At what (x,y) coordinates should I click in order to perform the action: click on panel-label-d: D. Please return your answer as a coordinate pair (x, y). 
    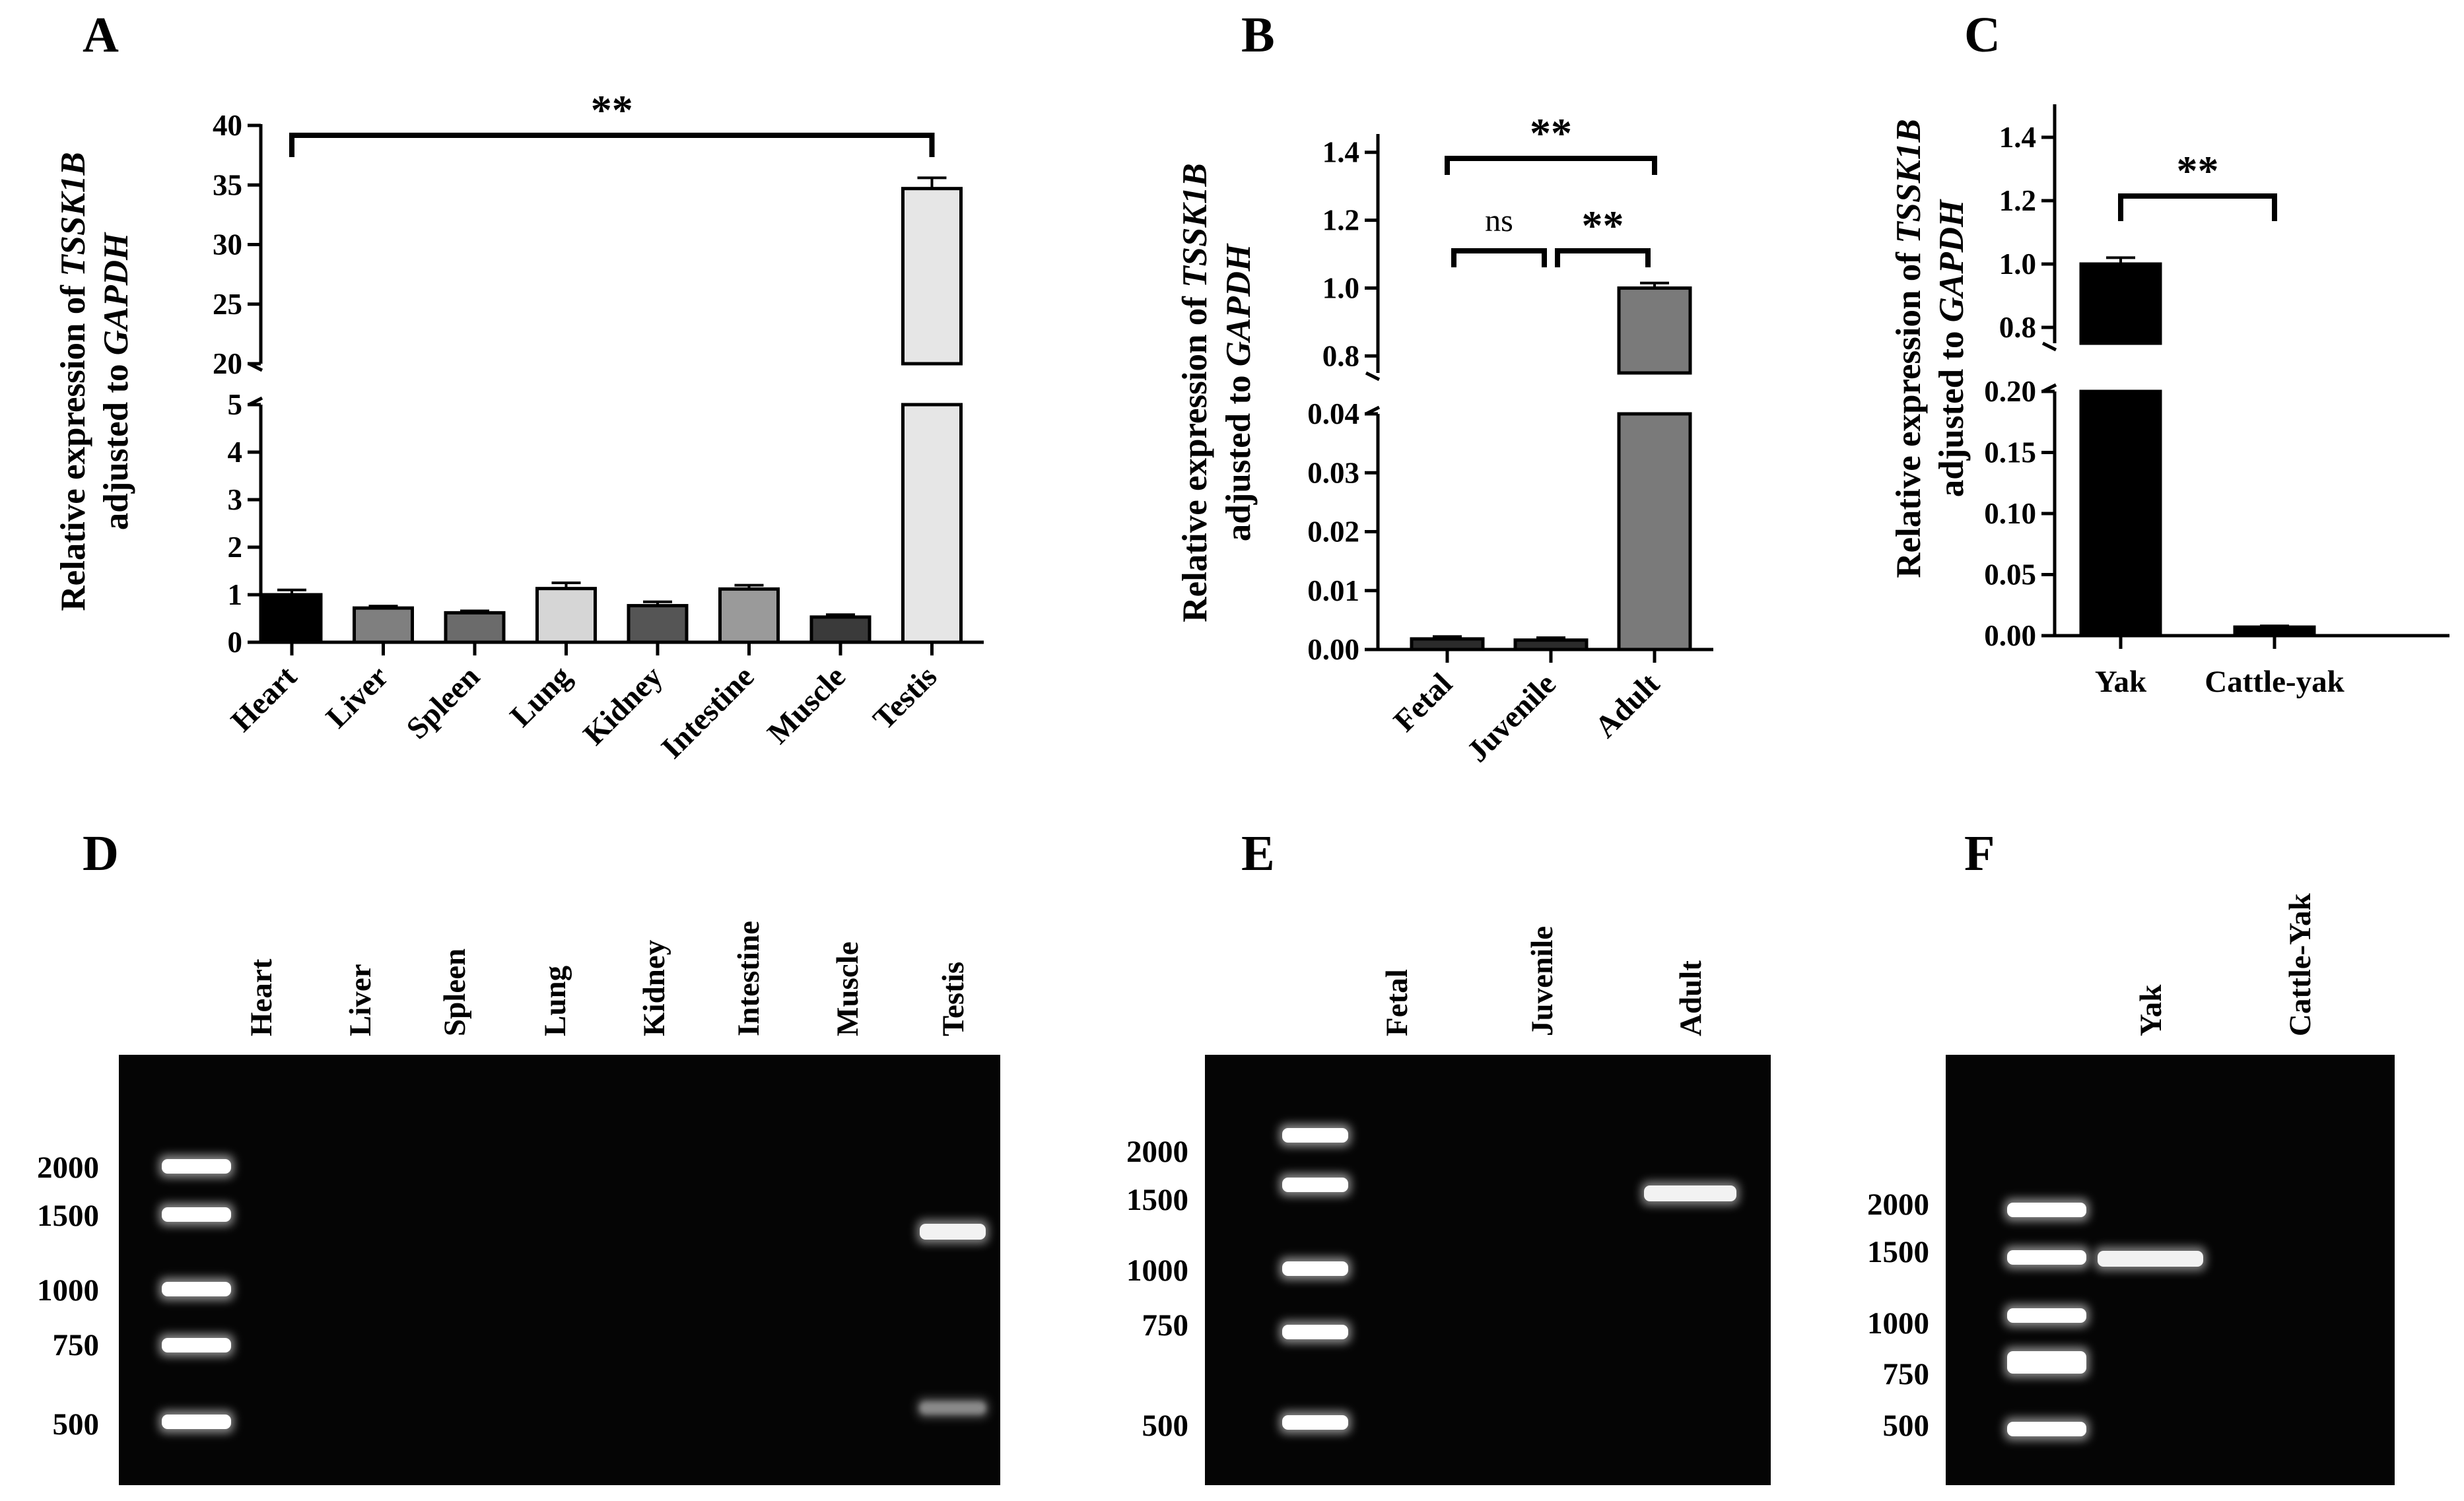
    Looking at the image, I should click on (101, 854).